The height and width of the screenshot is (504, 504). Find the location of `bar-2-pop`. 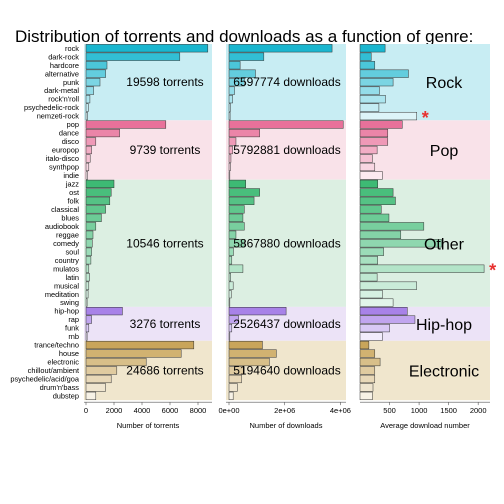

bar-2-pop is located at coordinates (381, 124).